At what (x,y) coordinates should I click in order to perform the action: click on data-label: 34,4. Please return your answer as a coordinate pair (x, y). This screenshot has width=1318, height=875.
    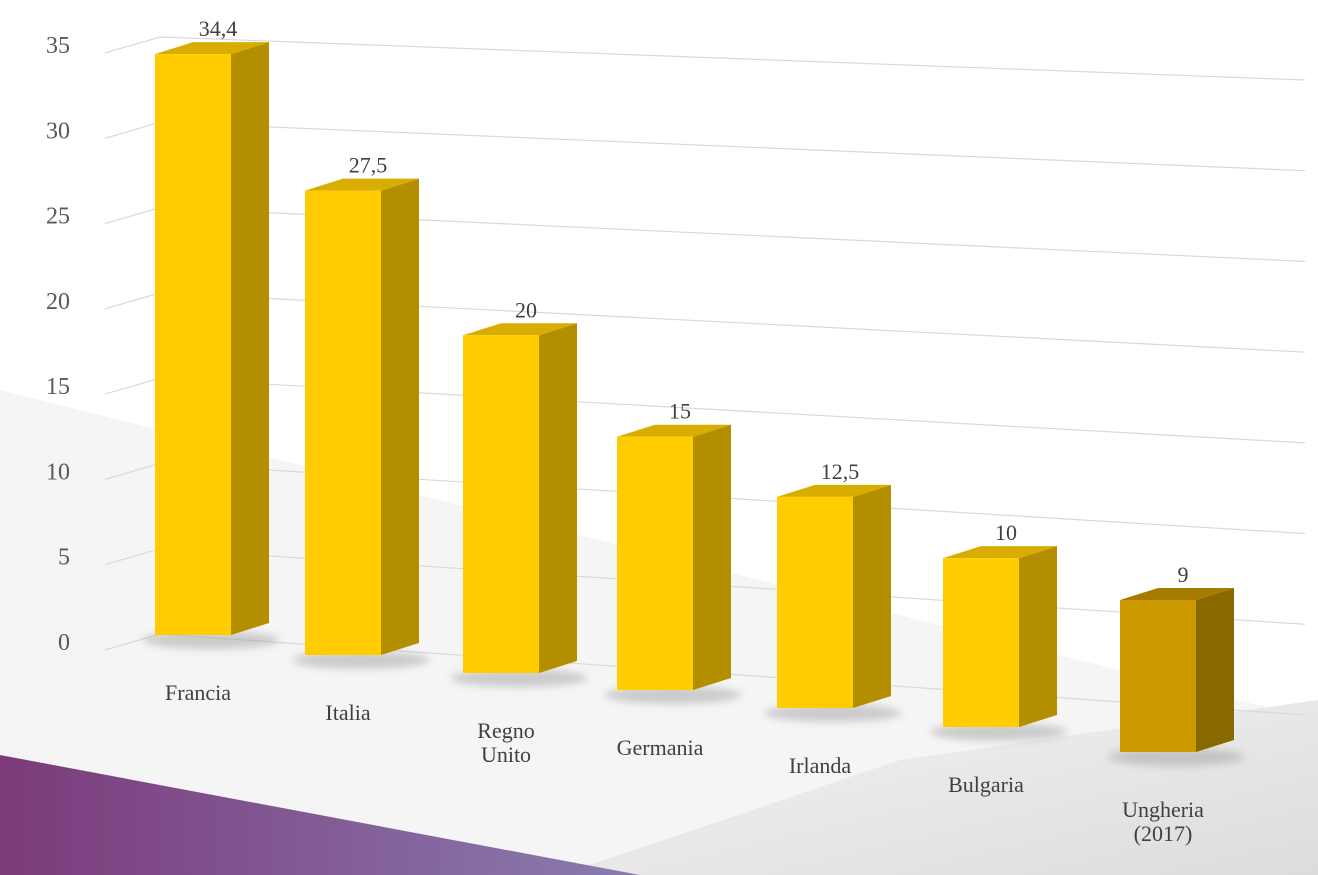
    Looking at the image, I should click on (218, 28).